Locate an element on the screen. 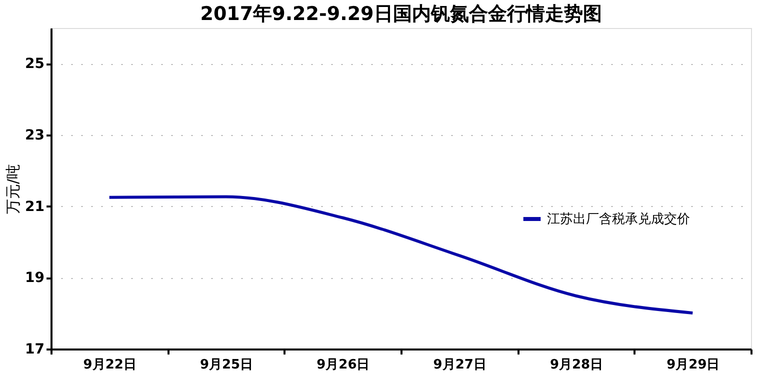 This screenshot has width=760, height=376. y-tick-label: 25 is located at coordinates (34, 64).